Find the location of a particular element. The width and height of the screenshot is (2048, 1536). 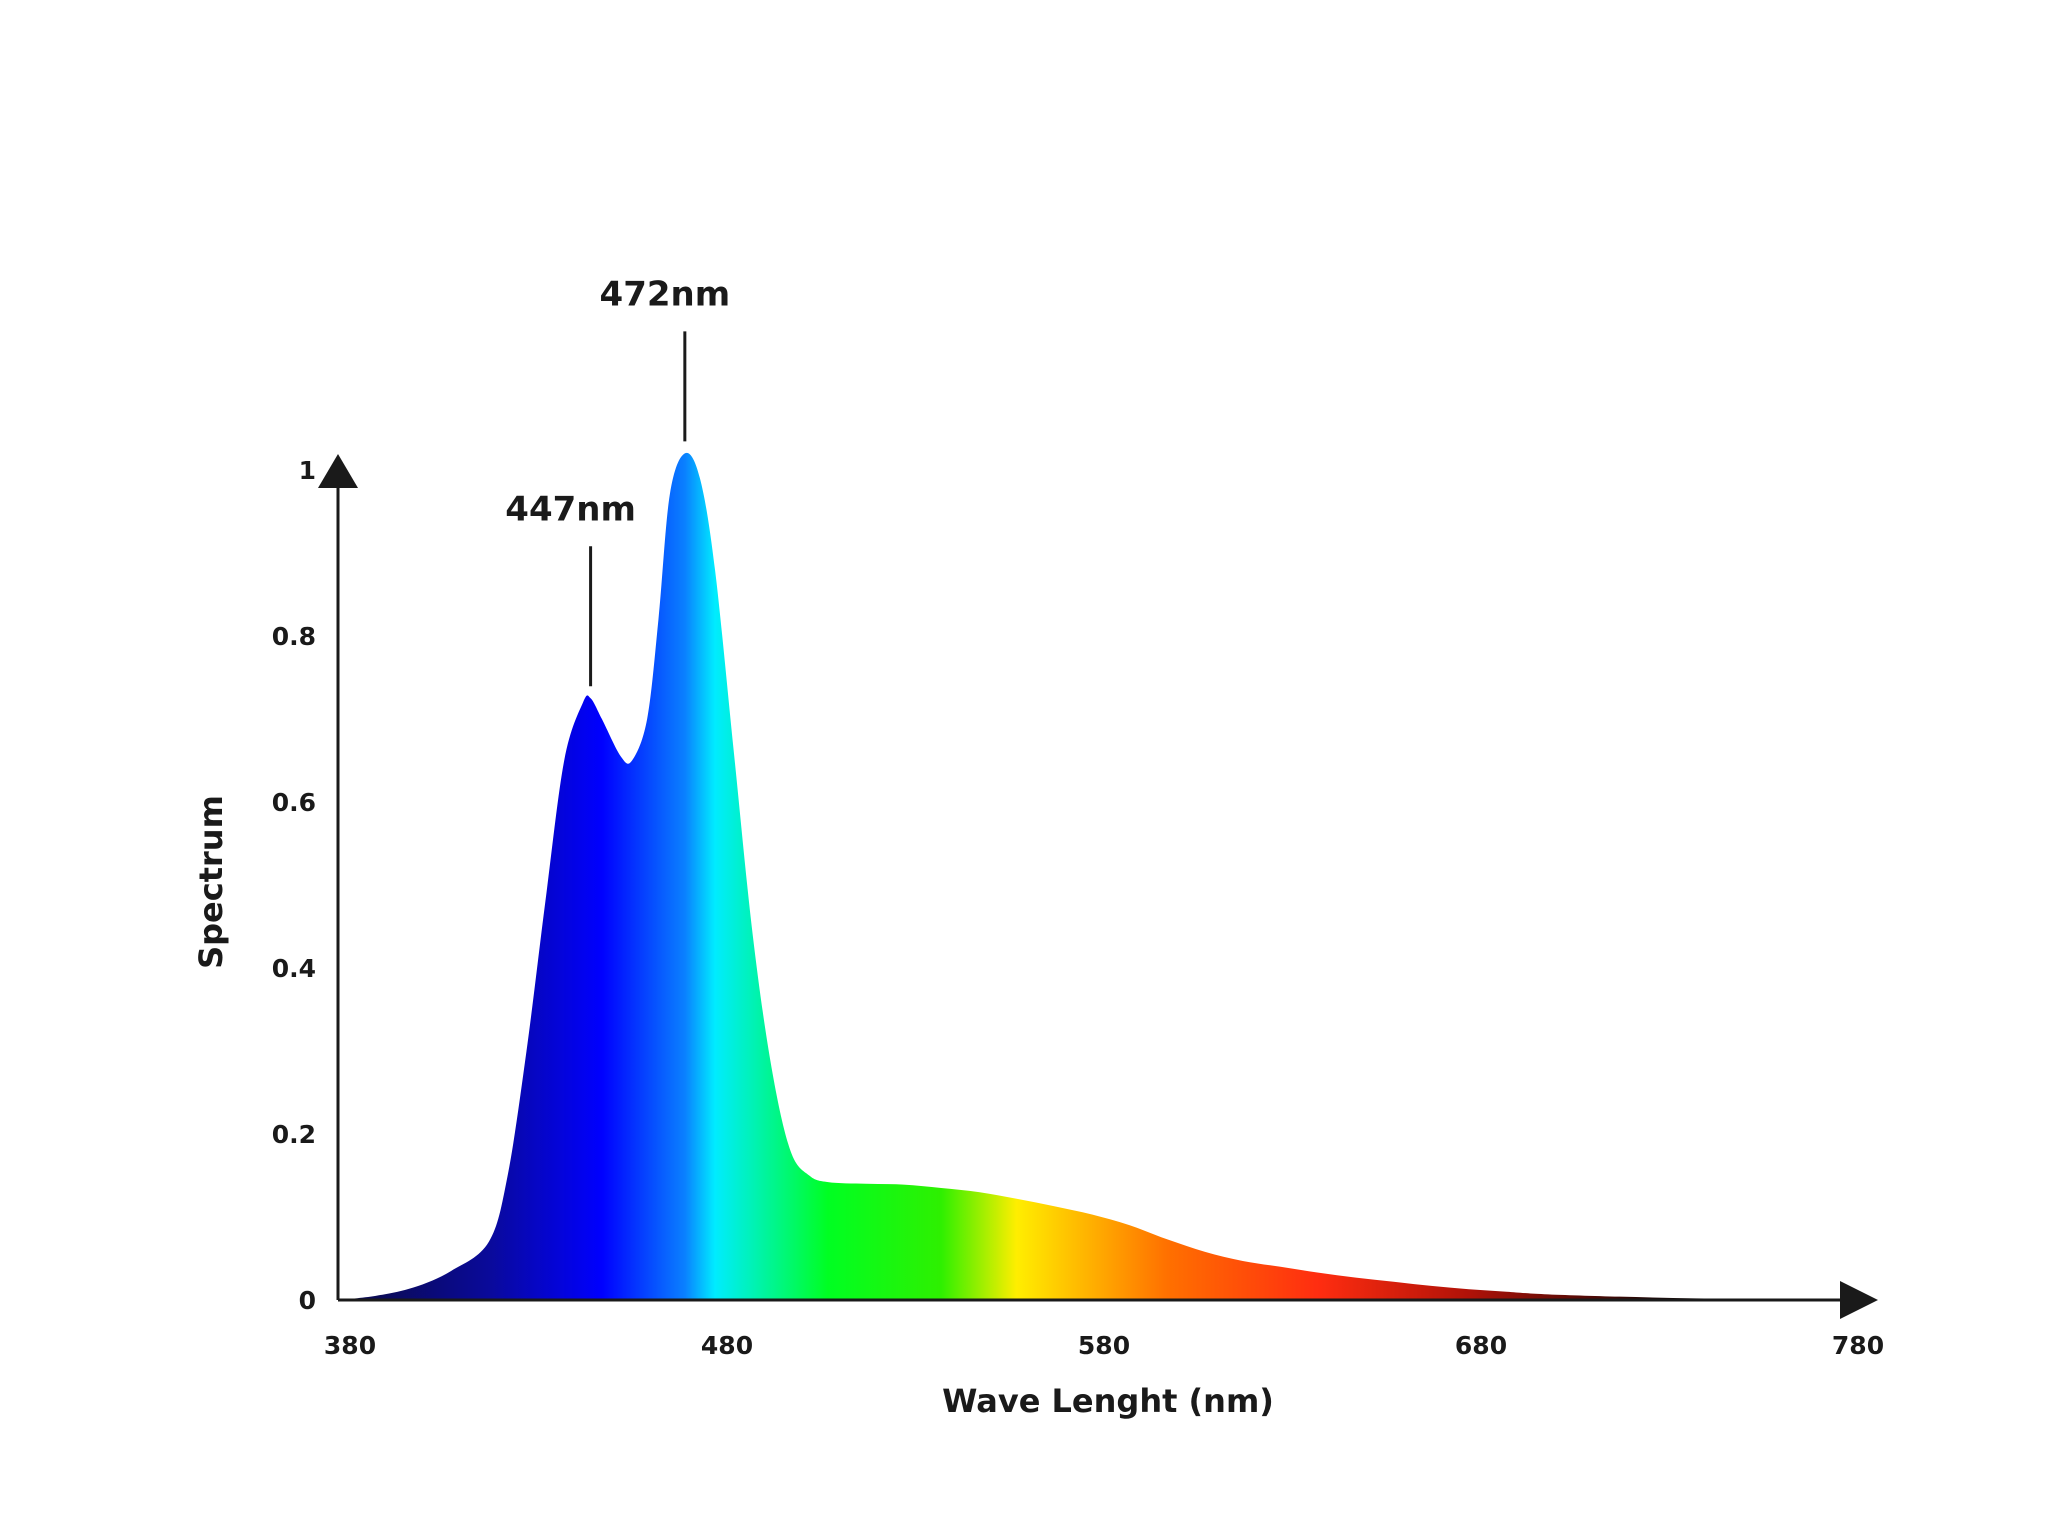

y-axis-arrow-icon is located at coordinates (338, 471).